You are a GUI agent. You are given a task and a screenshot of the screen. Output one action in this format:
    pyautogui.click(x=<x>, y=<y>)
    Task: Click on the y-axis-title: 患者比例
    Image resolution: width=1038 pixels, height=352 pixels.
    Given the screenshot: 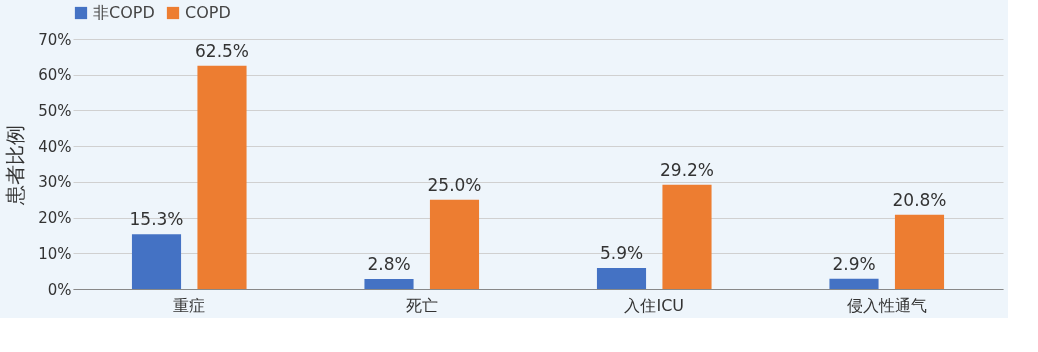 What is the action you would take?
    pyautogui.click(x=15, y=165)
    